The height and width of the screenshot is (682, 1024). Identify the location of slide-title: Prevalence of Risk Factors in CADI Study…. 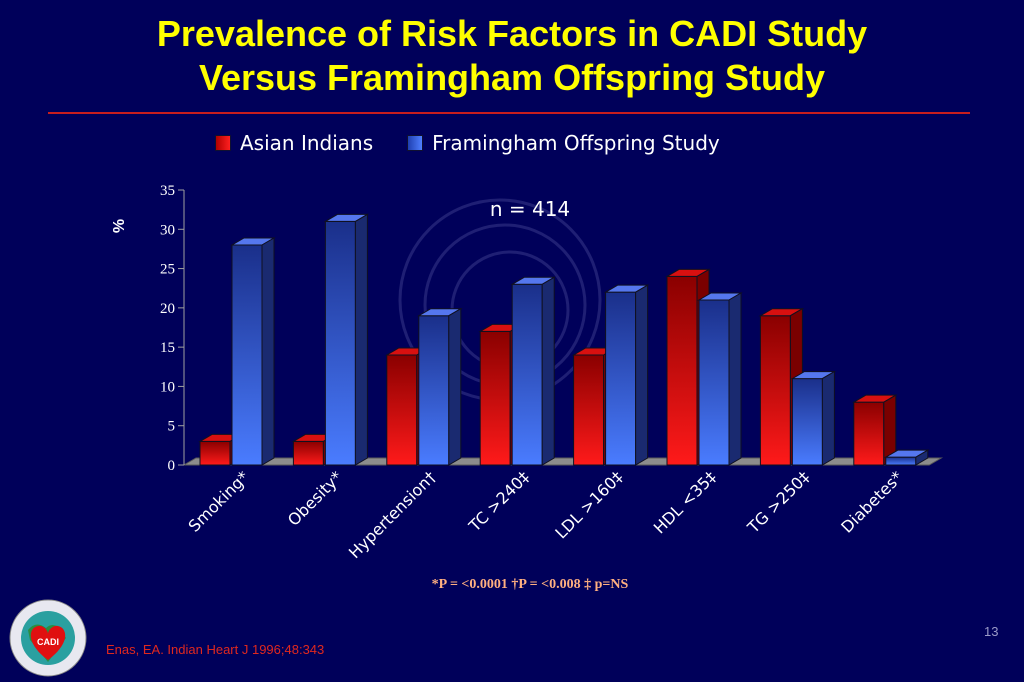
(512, 56).